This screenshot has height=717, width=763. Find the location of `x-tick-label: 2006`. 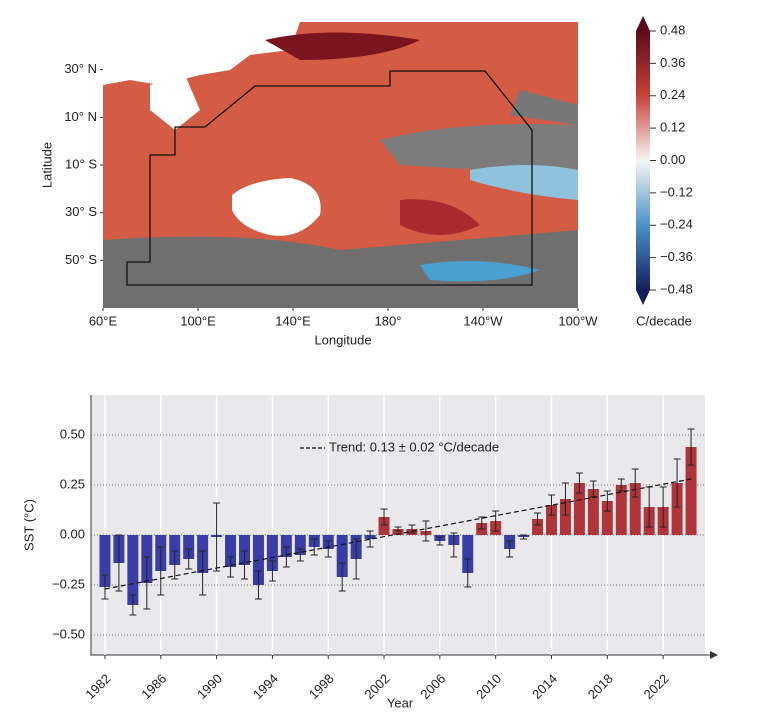

x-tick-label: 2006 is located at coordinates (432, 686).